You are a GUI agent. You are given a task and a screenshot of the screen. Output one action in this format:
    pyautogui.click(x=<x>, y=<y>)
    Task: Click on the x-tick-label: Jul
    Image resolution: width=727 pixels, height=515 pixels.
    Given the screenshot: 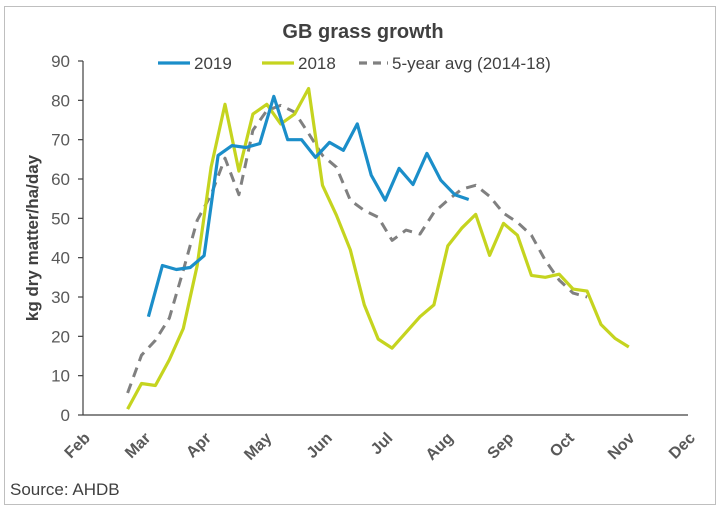 What is the action you would take?
    pyautogui.click(x=382, y=444)
    